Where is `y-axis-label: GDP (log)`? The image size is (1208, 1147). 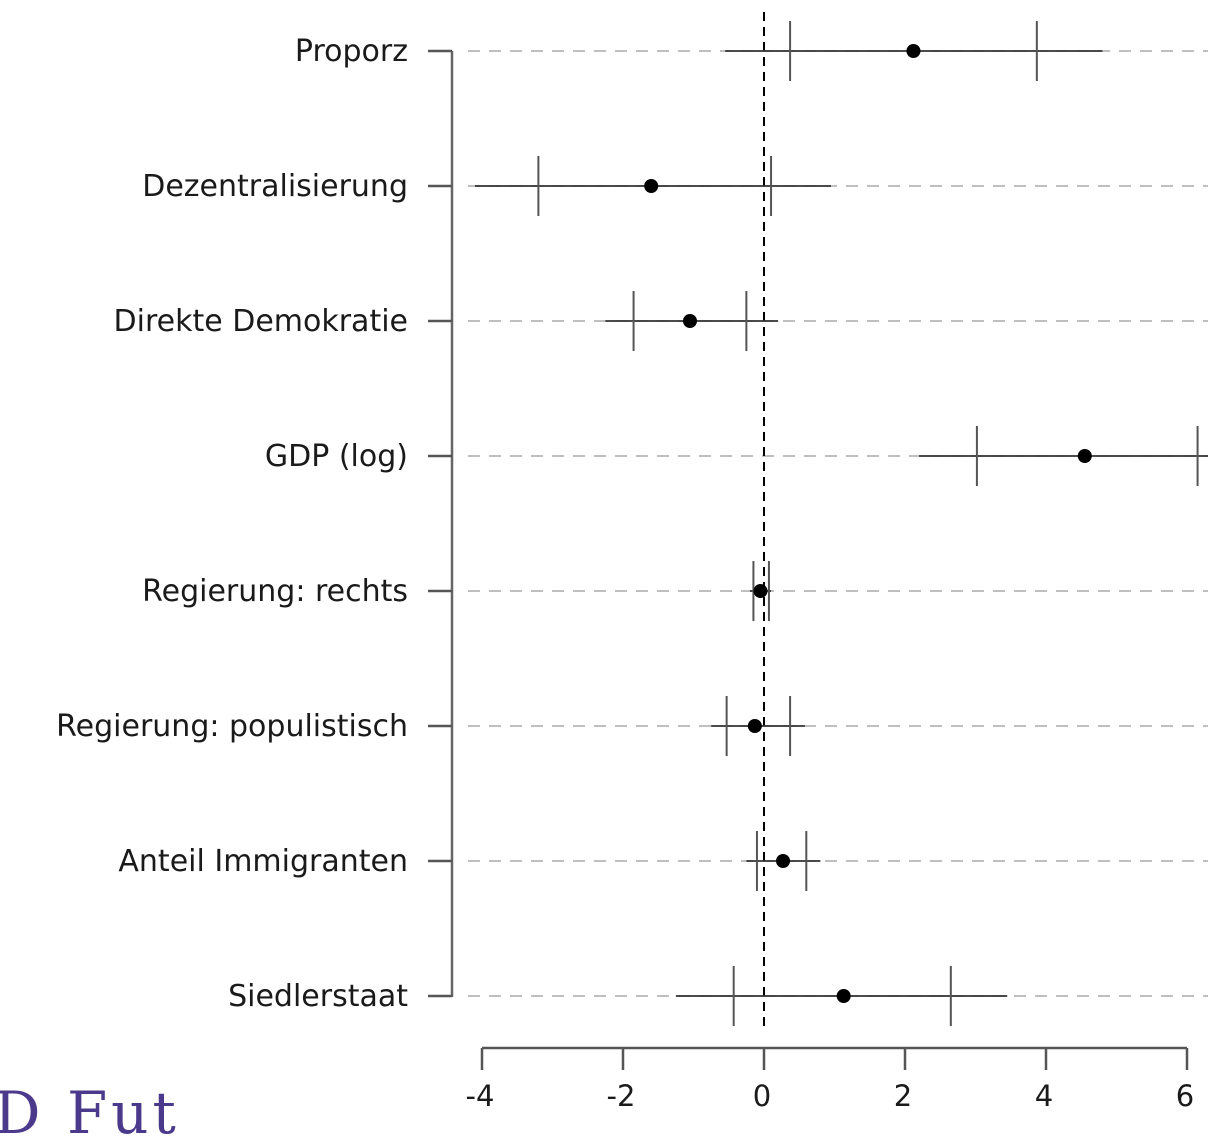
y-axis-label: GDP (log) is located at coordinates (336, 456).